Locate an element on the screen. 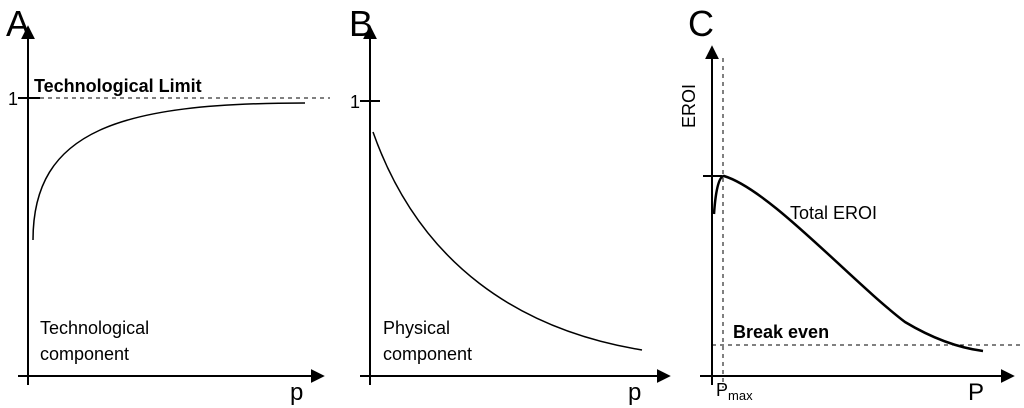  panel-c-x-label: P is located at coordinates (976, 392).